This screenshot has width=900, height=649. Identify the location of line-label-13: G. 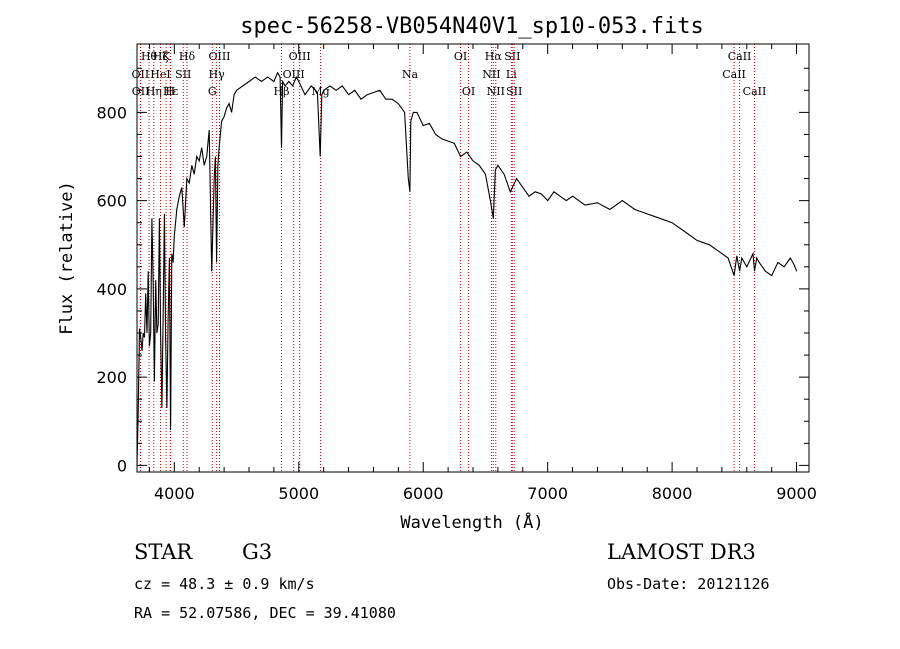
(212, 91).